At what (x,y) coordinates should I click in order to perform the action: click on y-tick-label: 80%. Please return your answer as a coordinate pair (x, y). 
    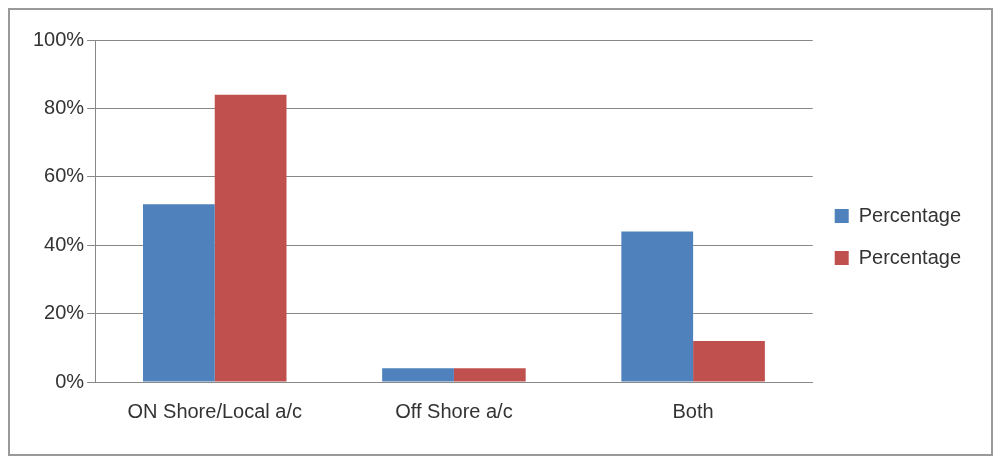
    Looking at the image, I should click on (64, 106).